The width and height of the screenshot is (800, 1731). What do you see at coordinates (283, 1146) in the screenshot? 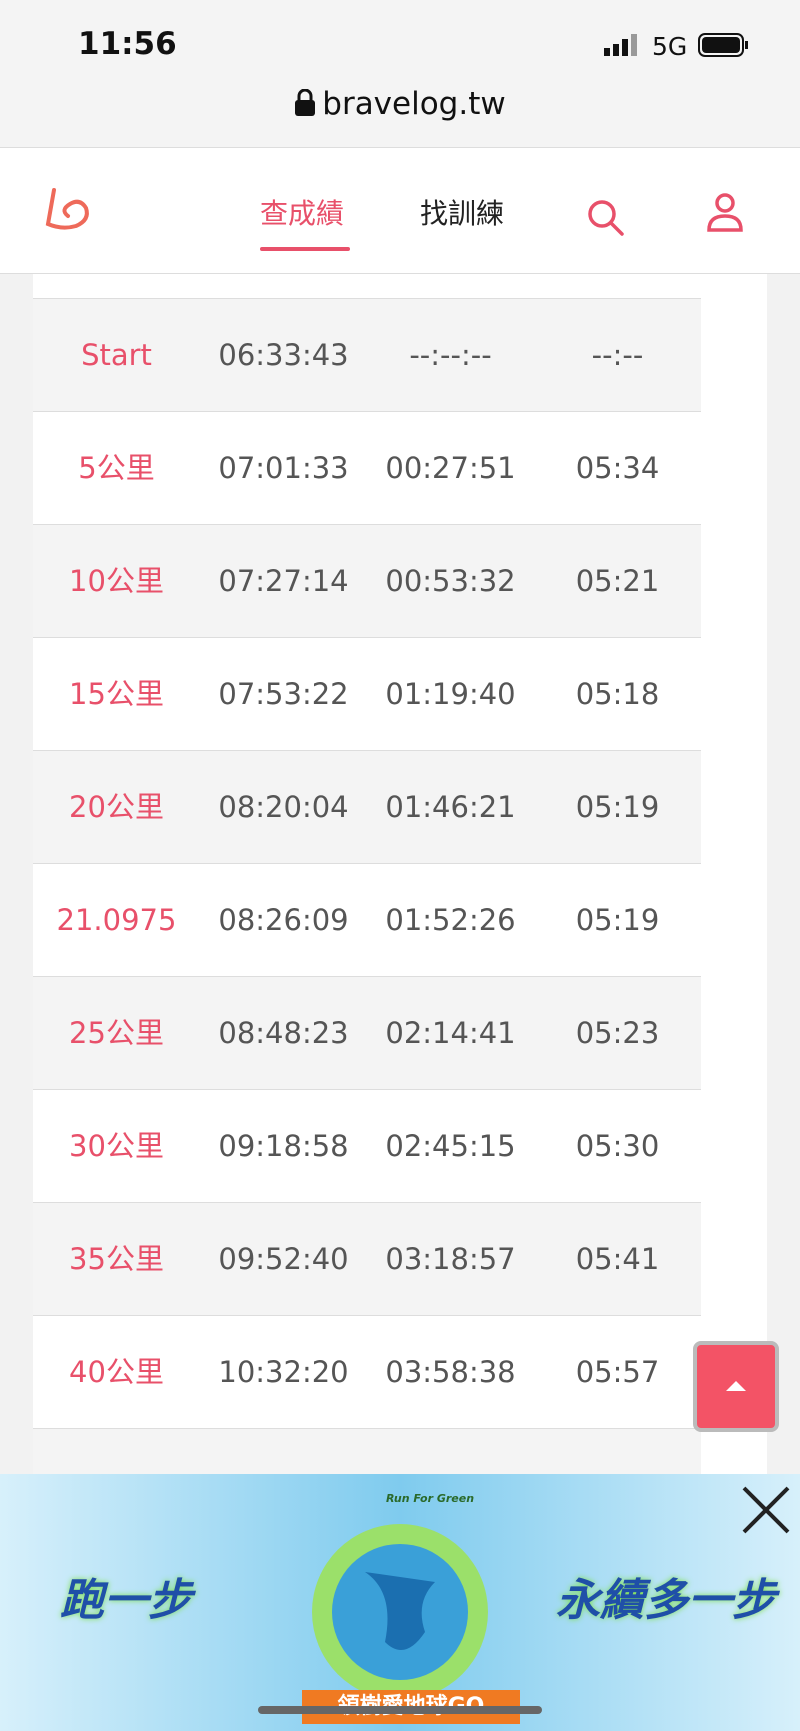
I see `time-cell: 09:18:58` at bounding box center [283, 1146].